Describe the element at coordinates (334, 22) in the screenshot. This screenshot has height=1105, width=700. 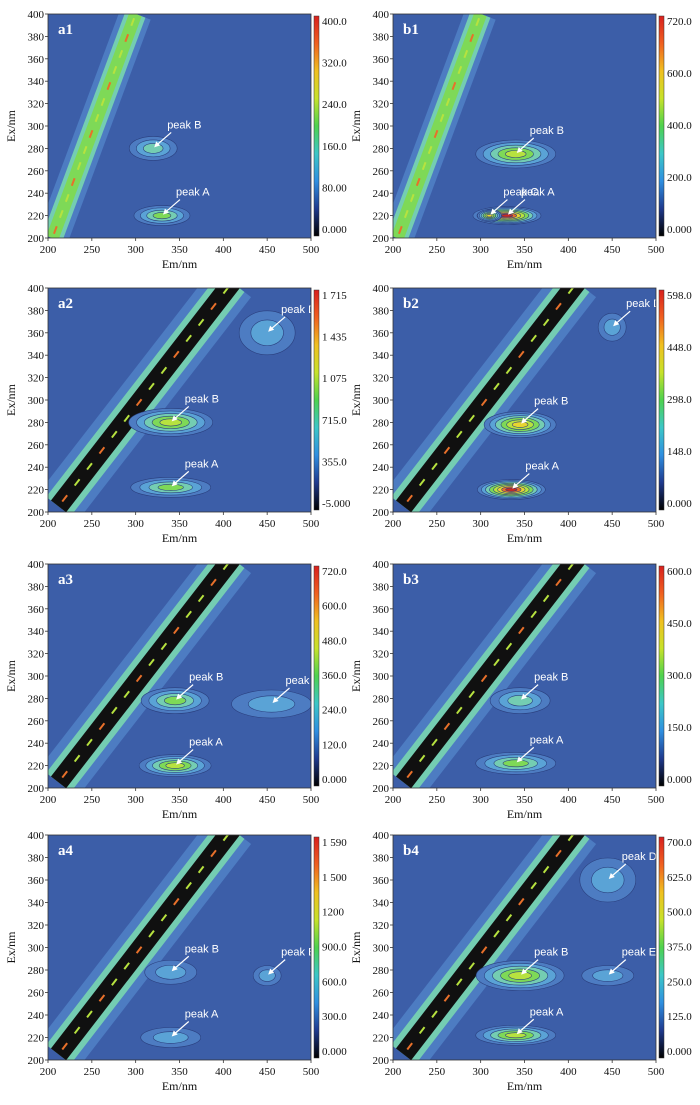
I see `colorbar-label: 400.0` at that location.